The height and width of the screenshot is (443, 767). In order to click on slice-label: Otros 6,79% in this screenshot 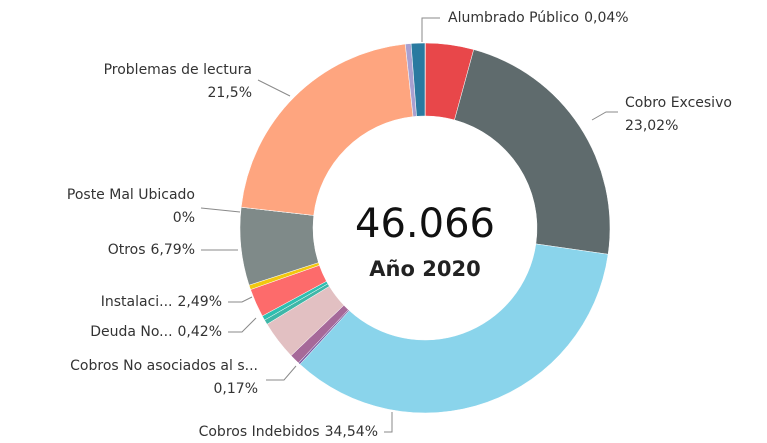, I will do `click(151, 250)`.